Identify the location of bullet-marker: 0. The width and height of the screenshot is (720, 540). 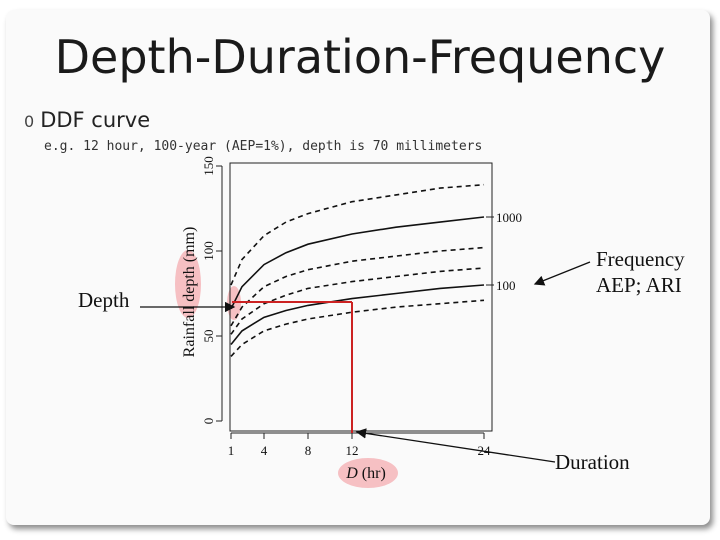
(29, 121).